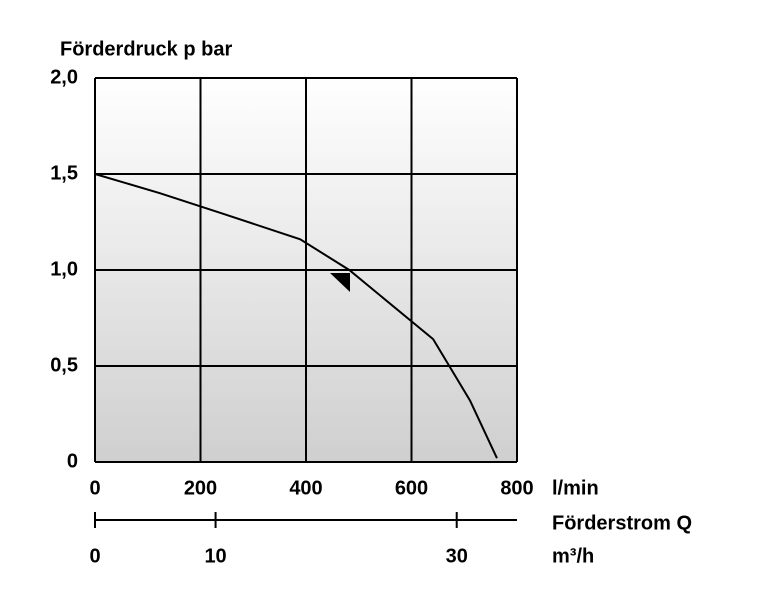  Describe the element at coordinates (411, 488) in the screenshot. I see `x-tick-label: 600` at that location.